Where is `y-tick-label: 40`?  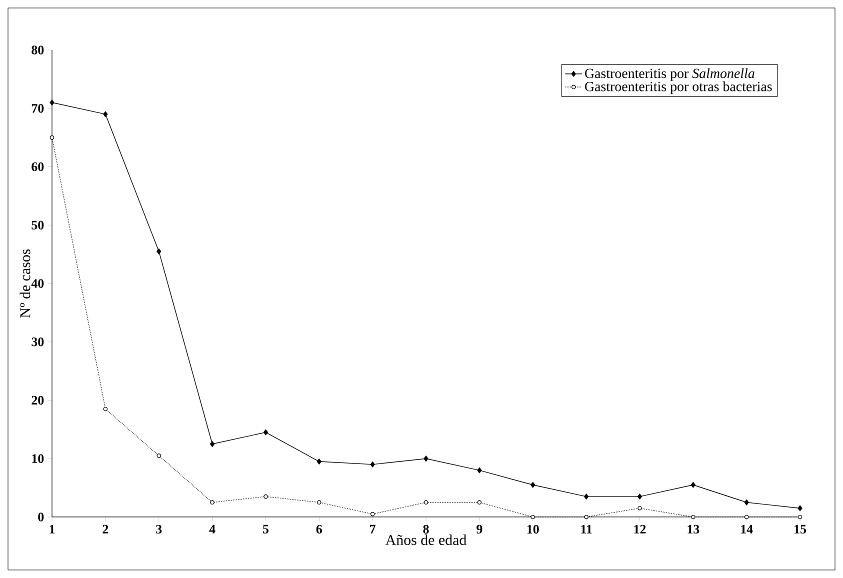
y-tick-label: 40 is located at coordinates (37, 283).